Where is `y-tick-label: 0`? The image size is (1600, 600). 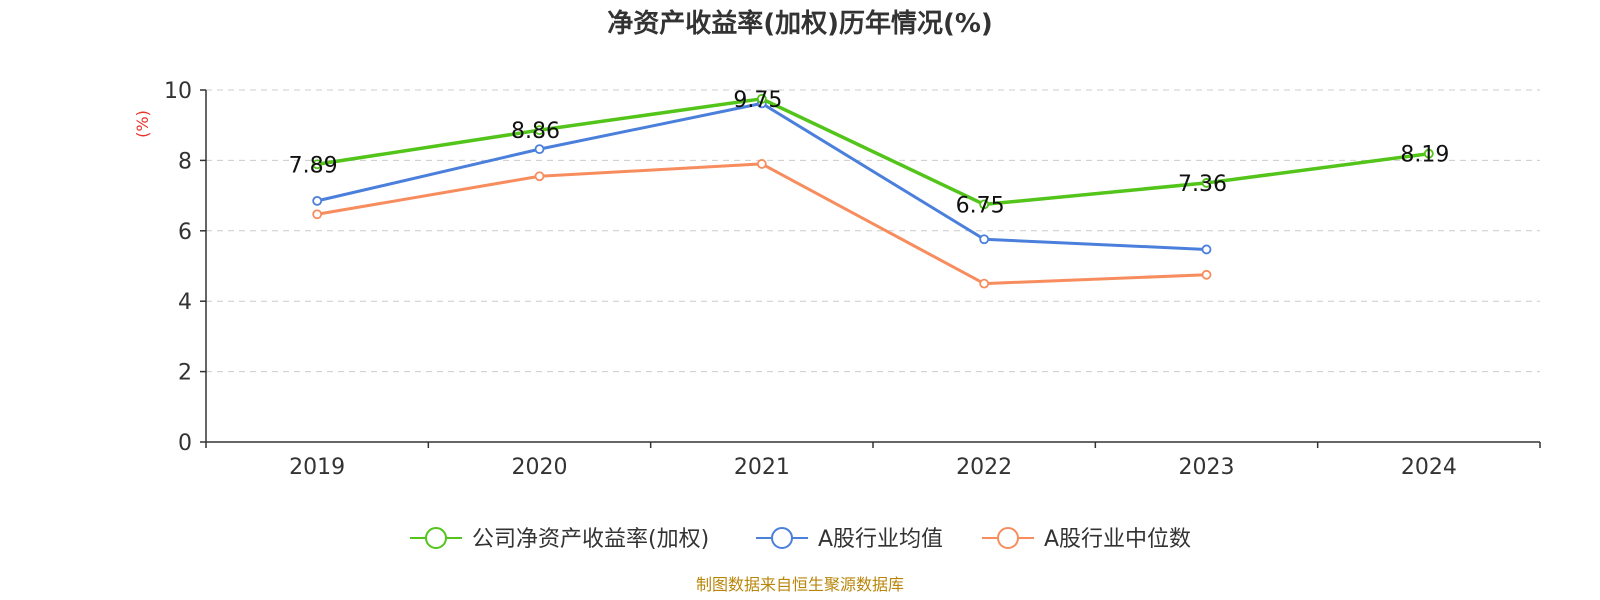
y-tick-label: 0 is located at coordinates (185, 443).